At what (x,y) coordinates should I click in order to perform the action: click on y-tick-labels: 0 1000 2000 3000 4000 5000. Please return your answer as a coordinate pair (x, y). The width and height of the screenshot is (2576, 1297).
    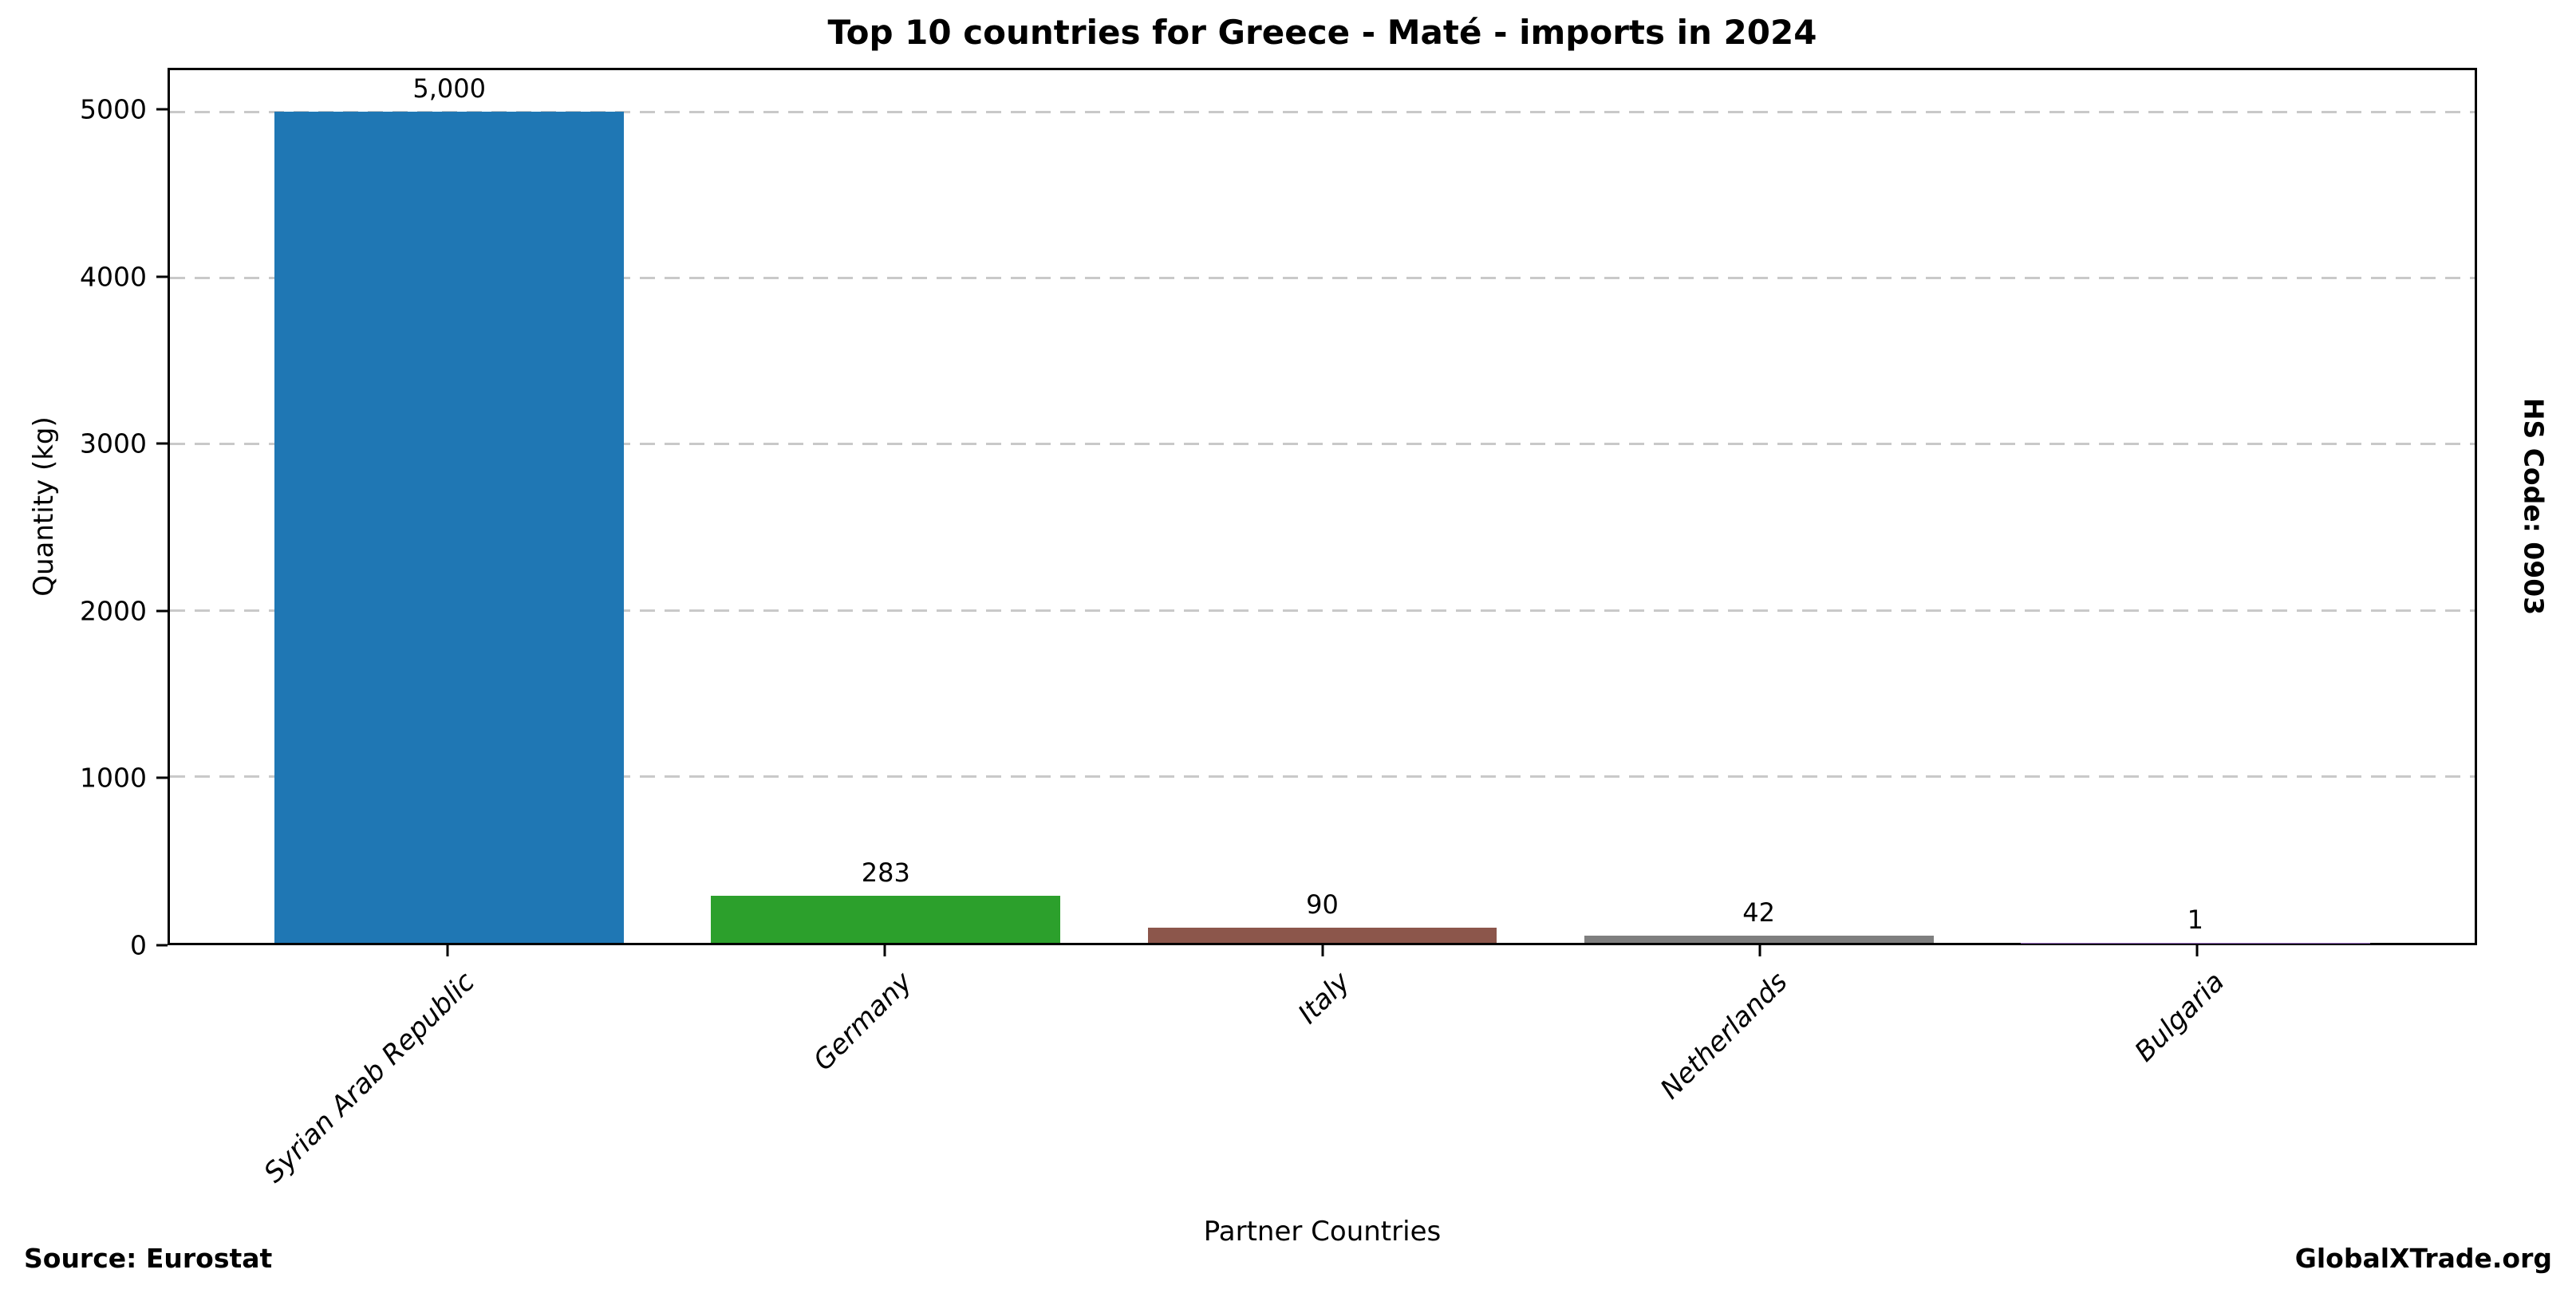
    Looking at the image, I should click on (73, 515).